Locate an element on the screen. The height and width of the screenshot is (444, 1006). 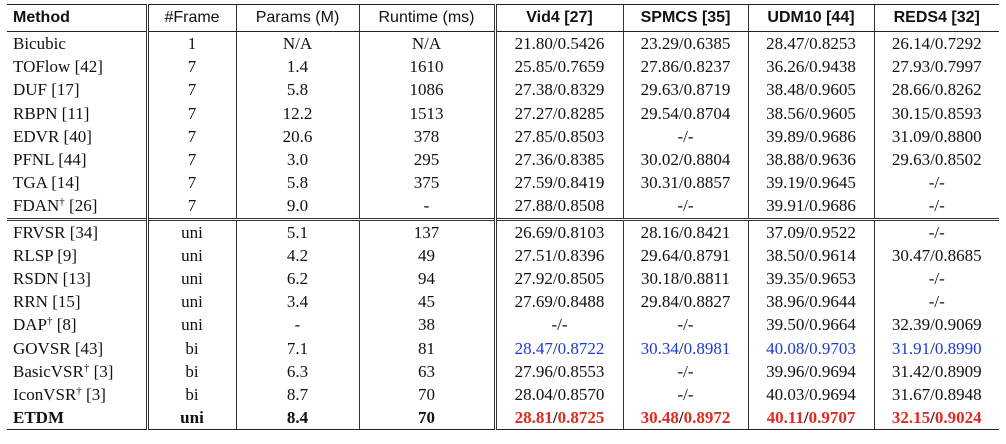
score-text: 39.50/0.9664 is located at coordinates (811, 325).